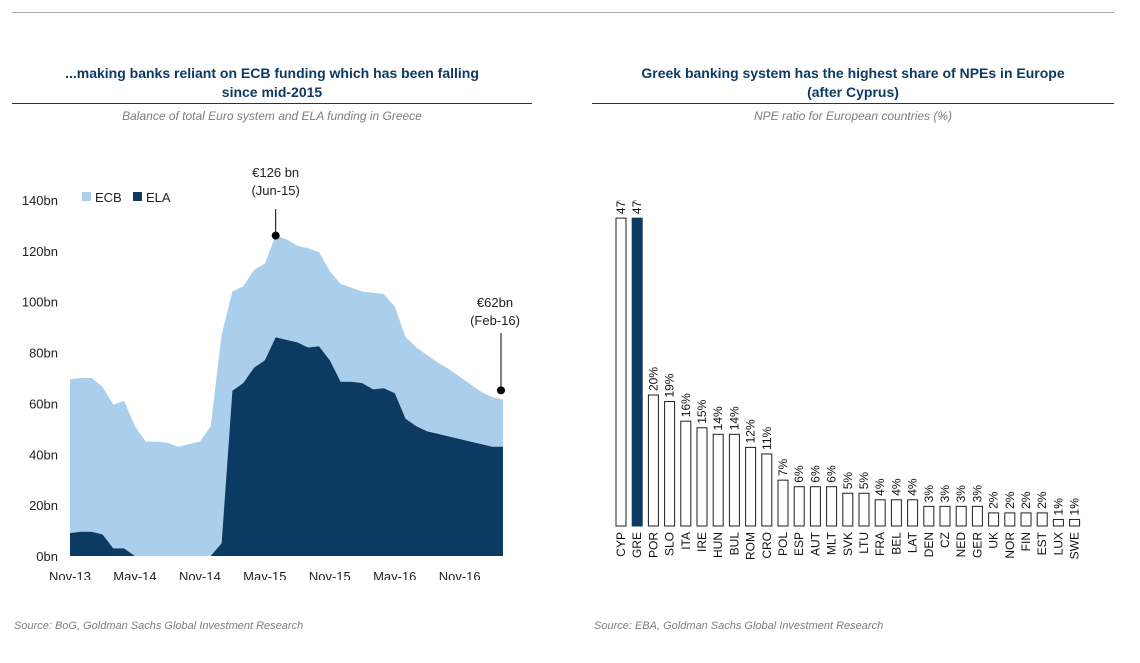 The height and width of the screenshot is (663, 1140). Describe the element at coordinates (751, 431) in the screenshot. I see `bar-value-label: 12%` at that location.